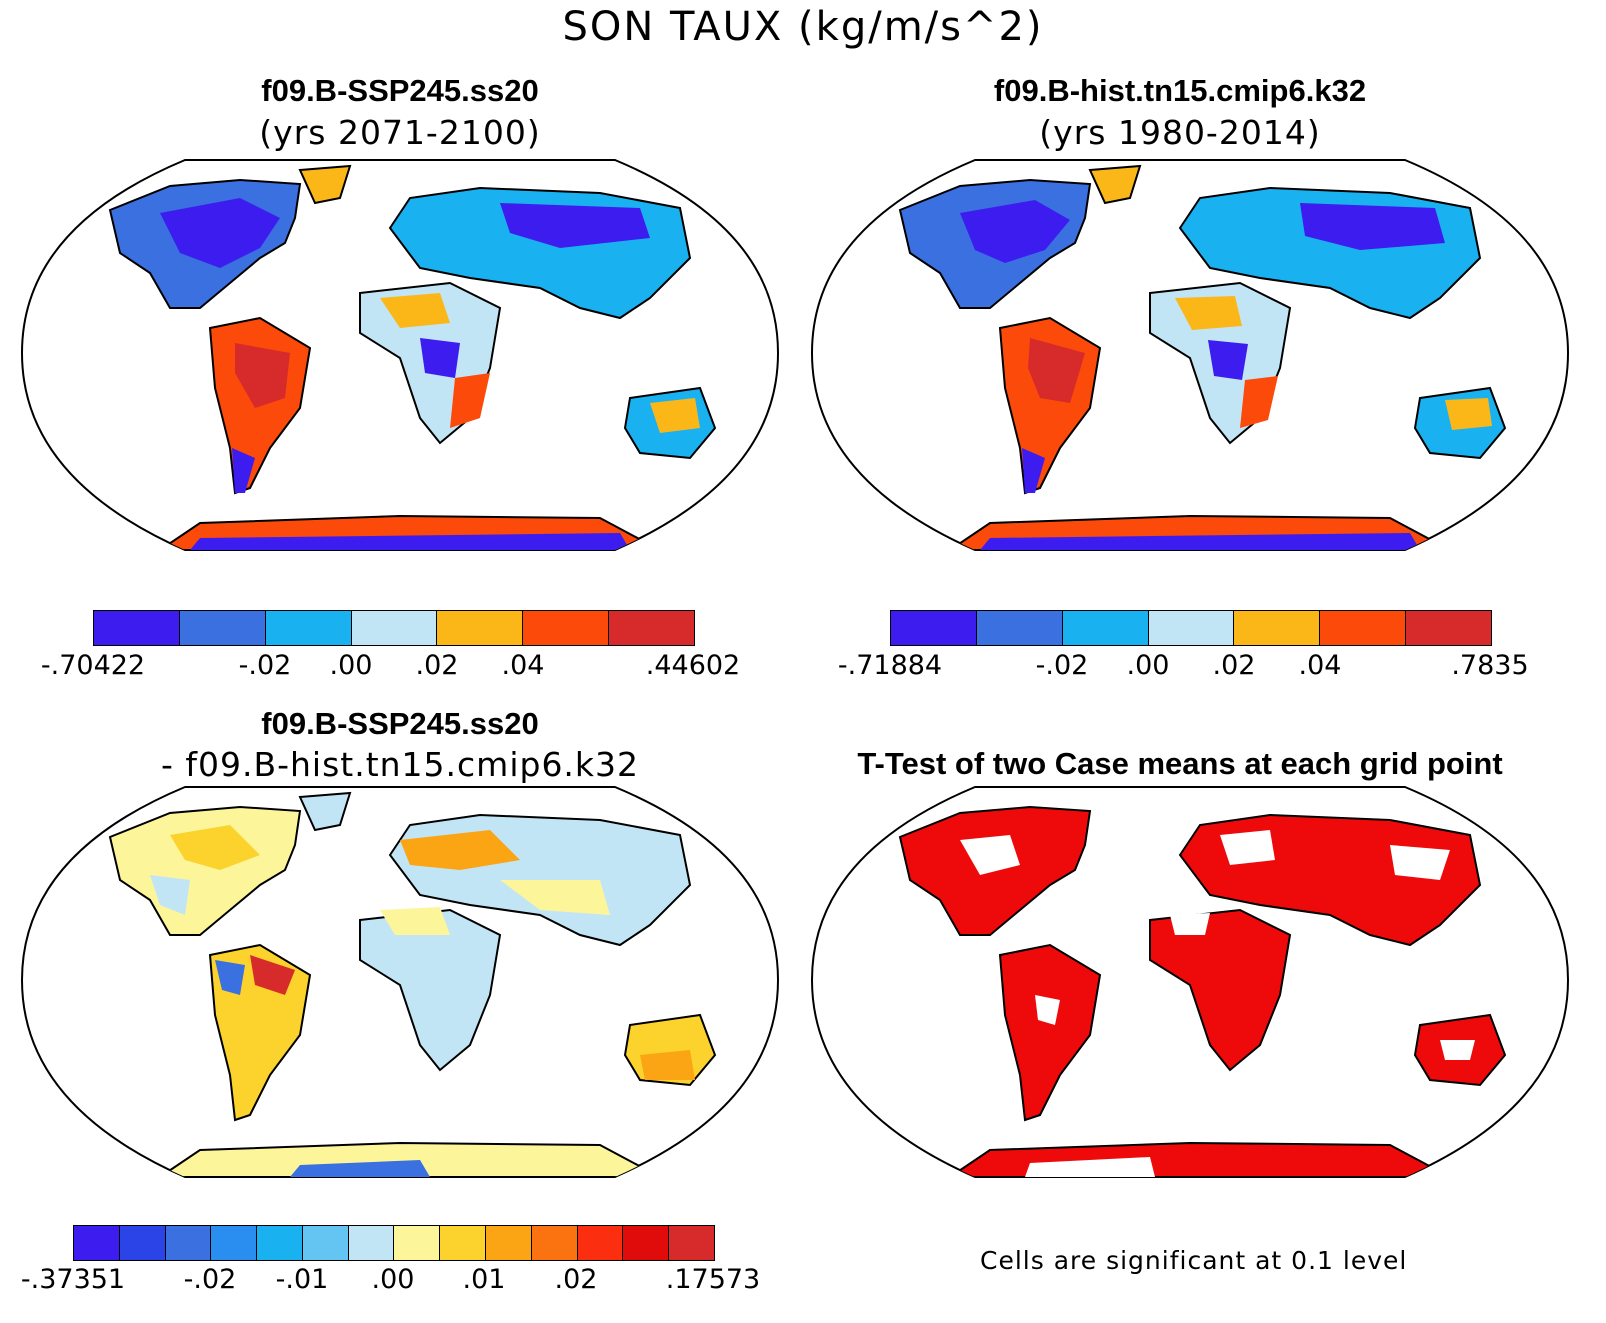 This screenshot has width=1606, height=1323. Describe the element at coordinates (523, 665) in the screenshot. I see `panel-1-colorbar-label: .04` at that location.